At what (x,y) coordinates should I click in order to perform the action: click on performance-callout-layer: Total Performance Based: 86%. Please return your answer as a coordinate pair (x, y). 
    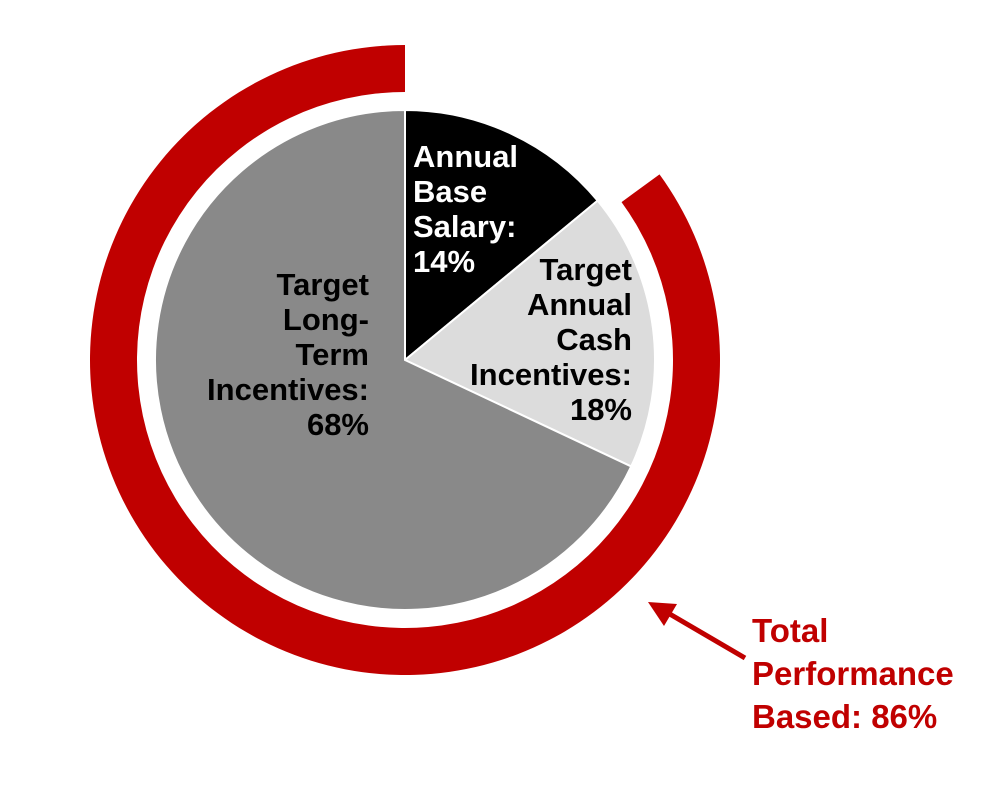
    Looking at the image, I should click on (805, 668).